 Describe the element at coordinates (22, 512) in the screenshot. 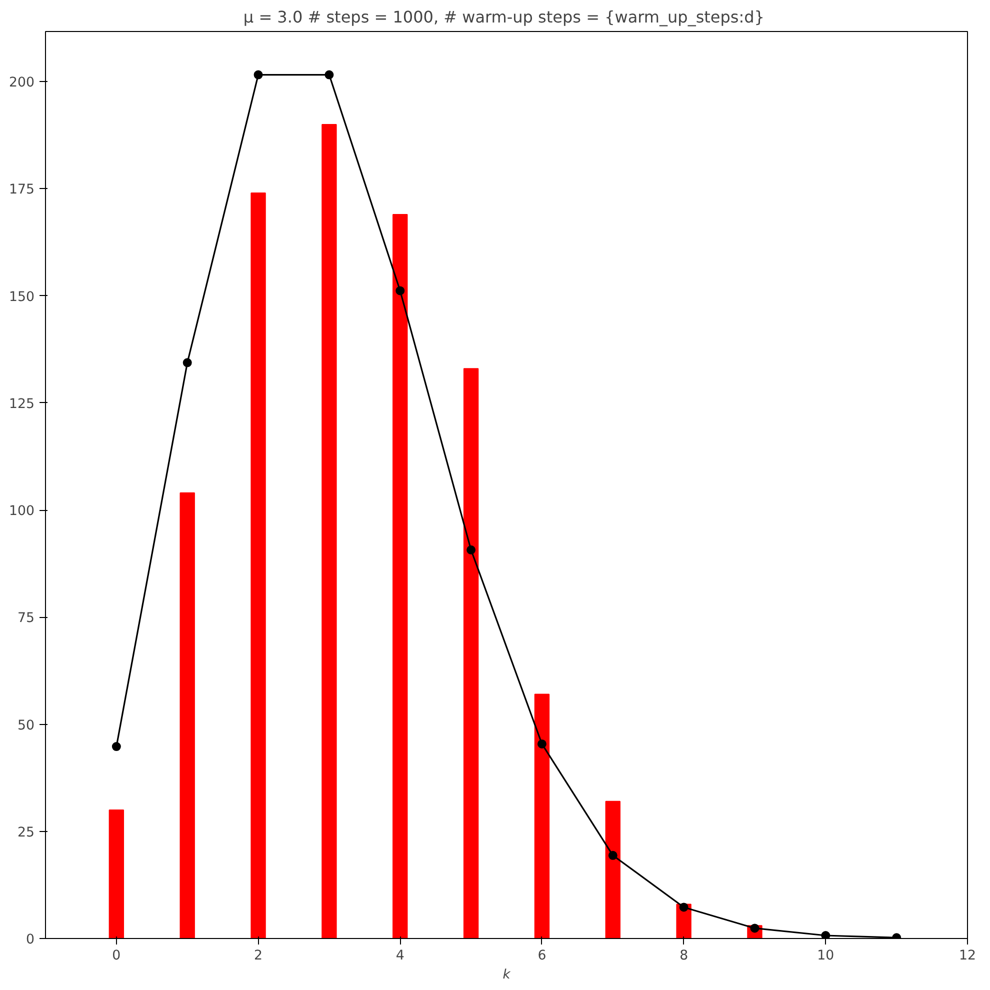

I see `y-tick-label: 100` at that location.